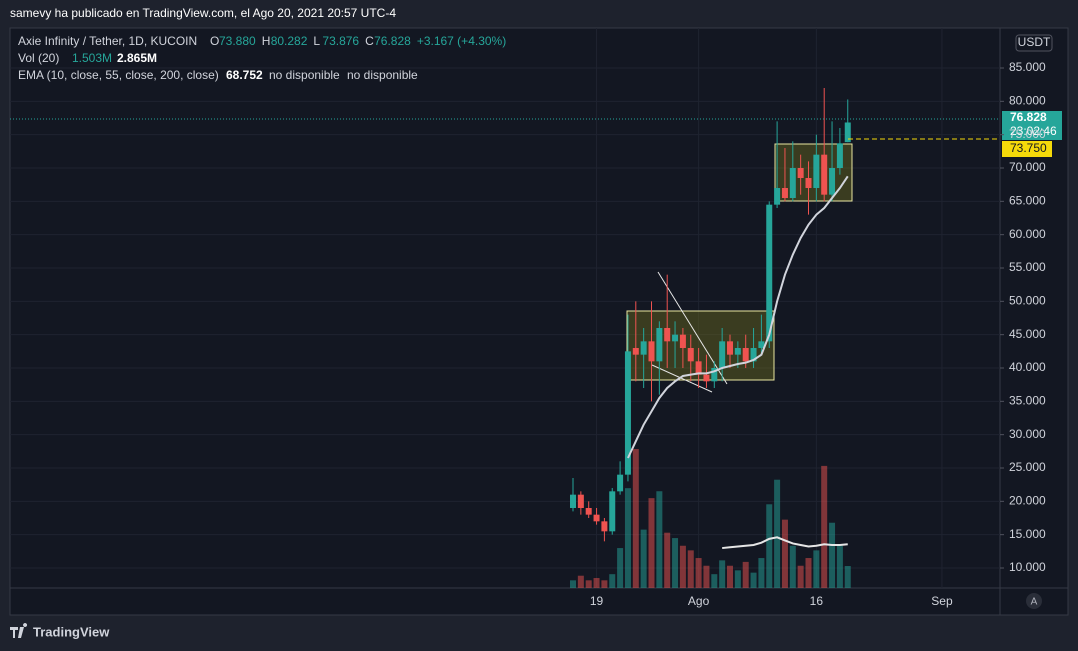  Describe the element at coordinates (699, 601) in the screenshot. I see `x-tick-label: Ago` at that location.